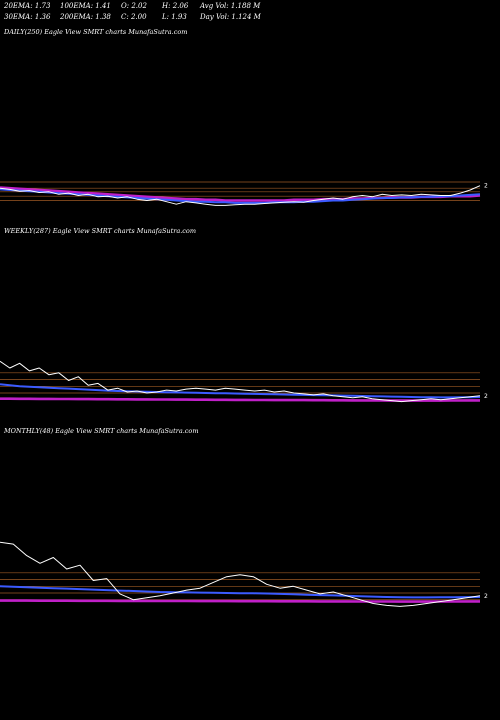  Describe the element at coordinates (134, 17) in the screenshot. I see `close-stat: C: 2.00` at that location.